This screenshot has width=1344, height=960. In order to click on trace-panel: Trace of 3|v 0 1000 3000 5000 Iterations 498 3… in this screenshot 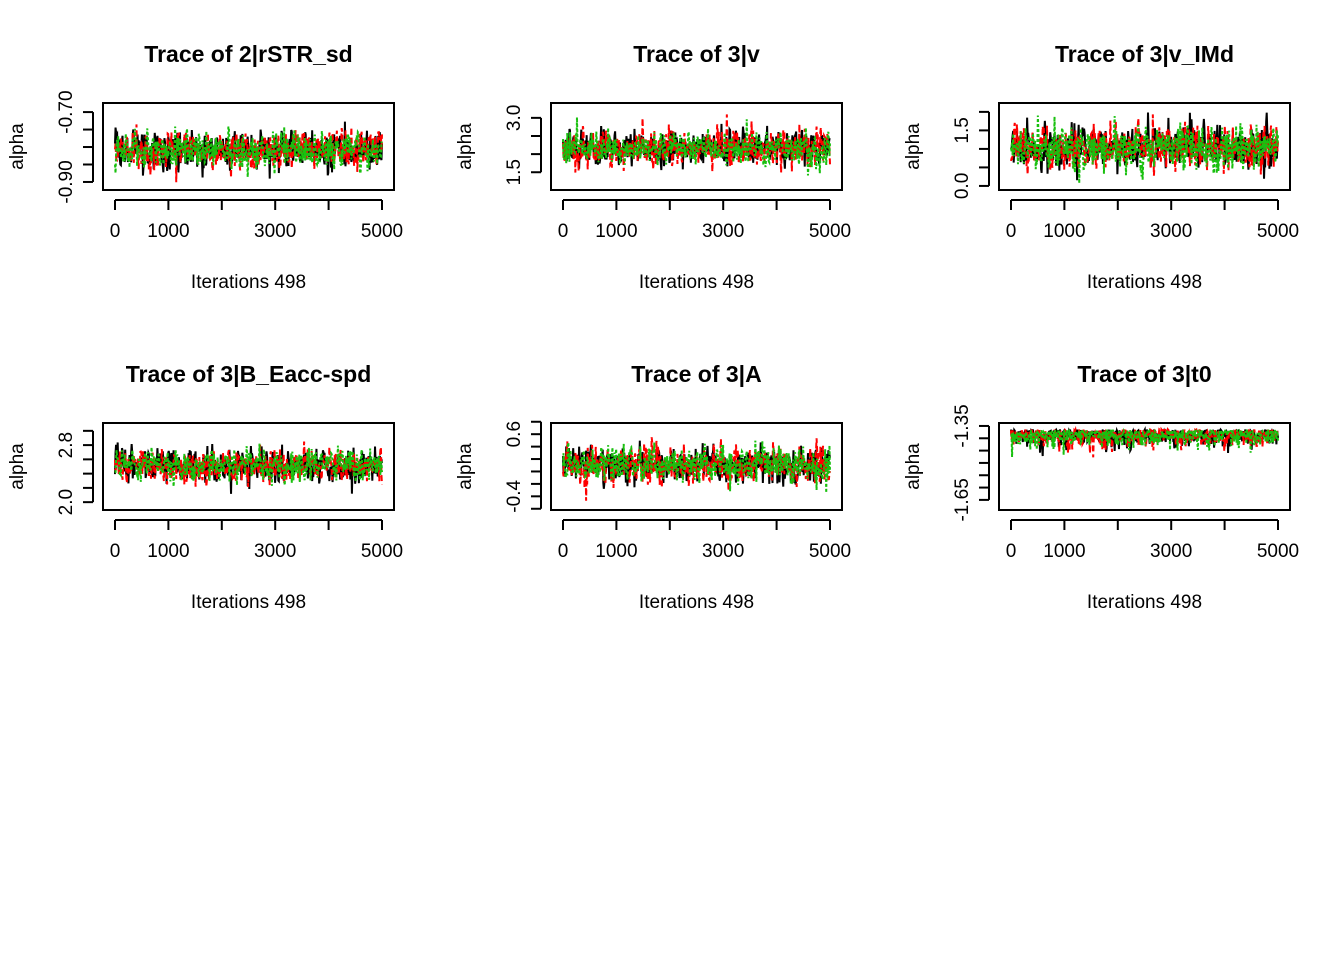, I will do `click(653, 167)`.